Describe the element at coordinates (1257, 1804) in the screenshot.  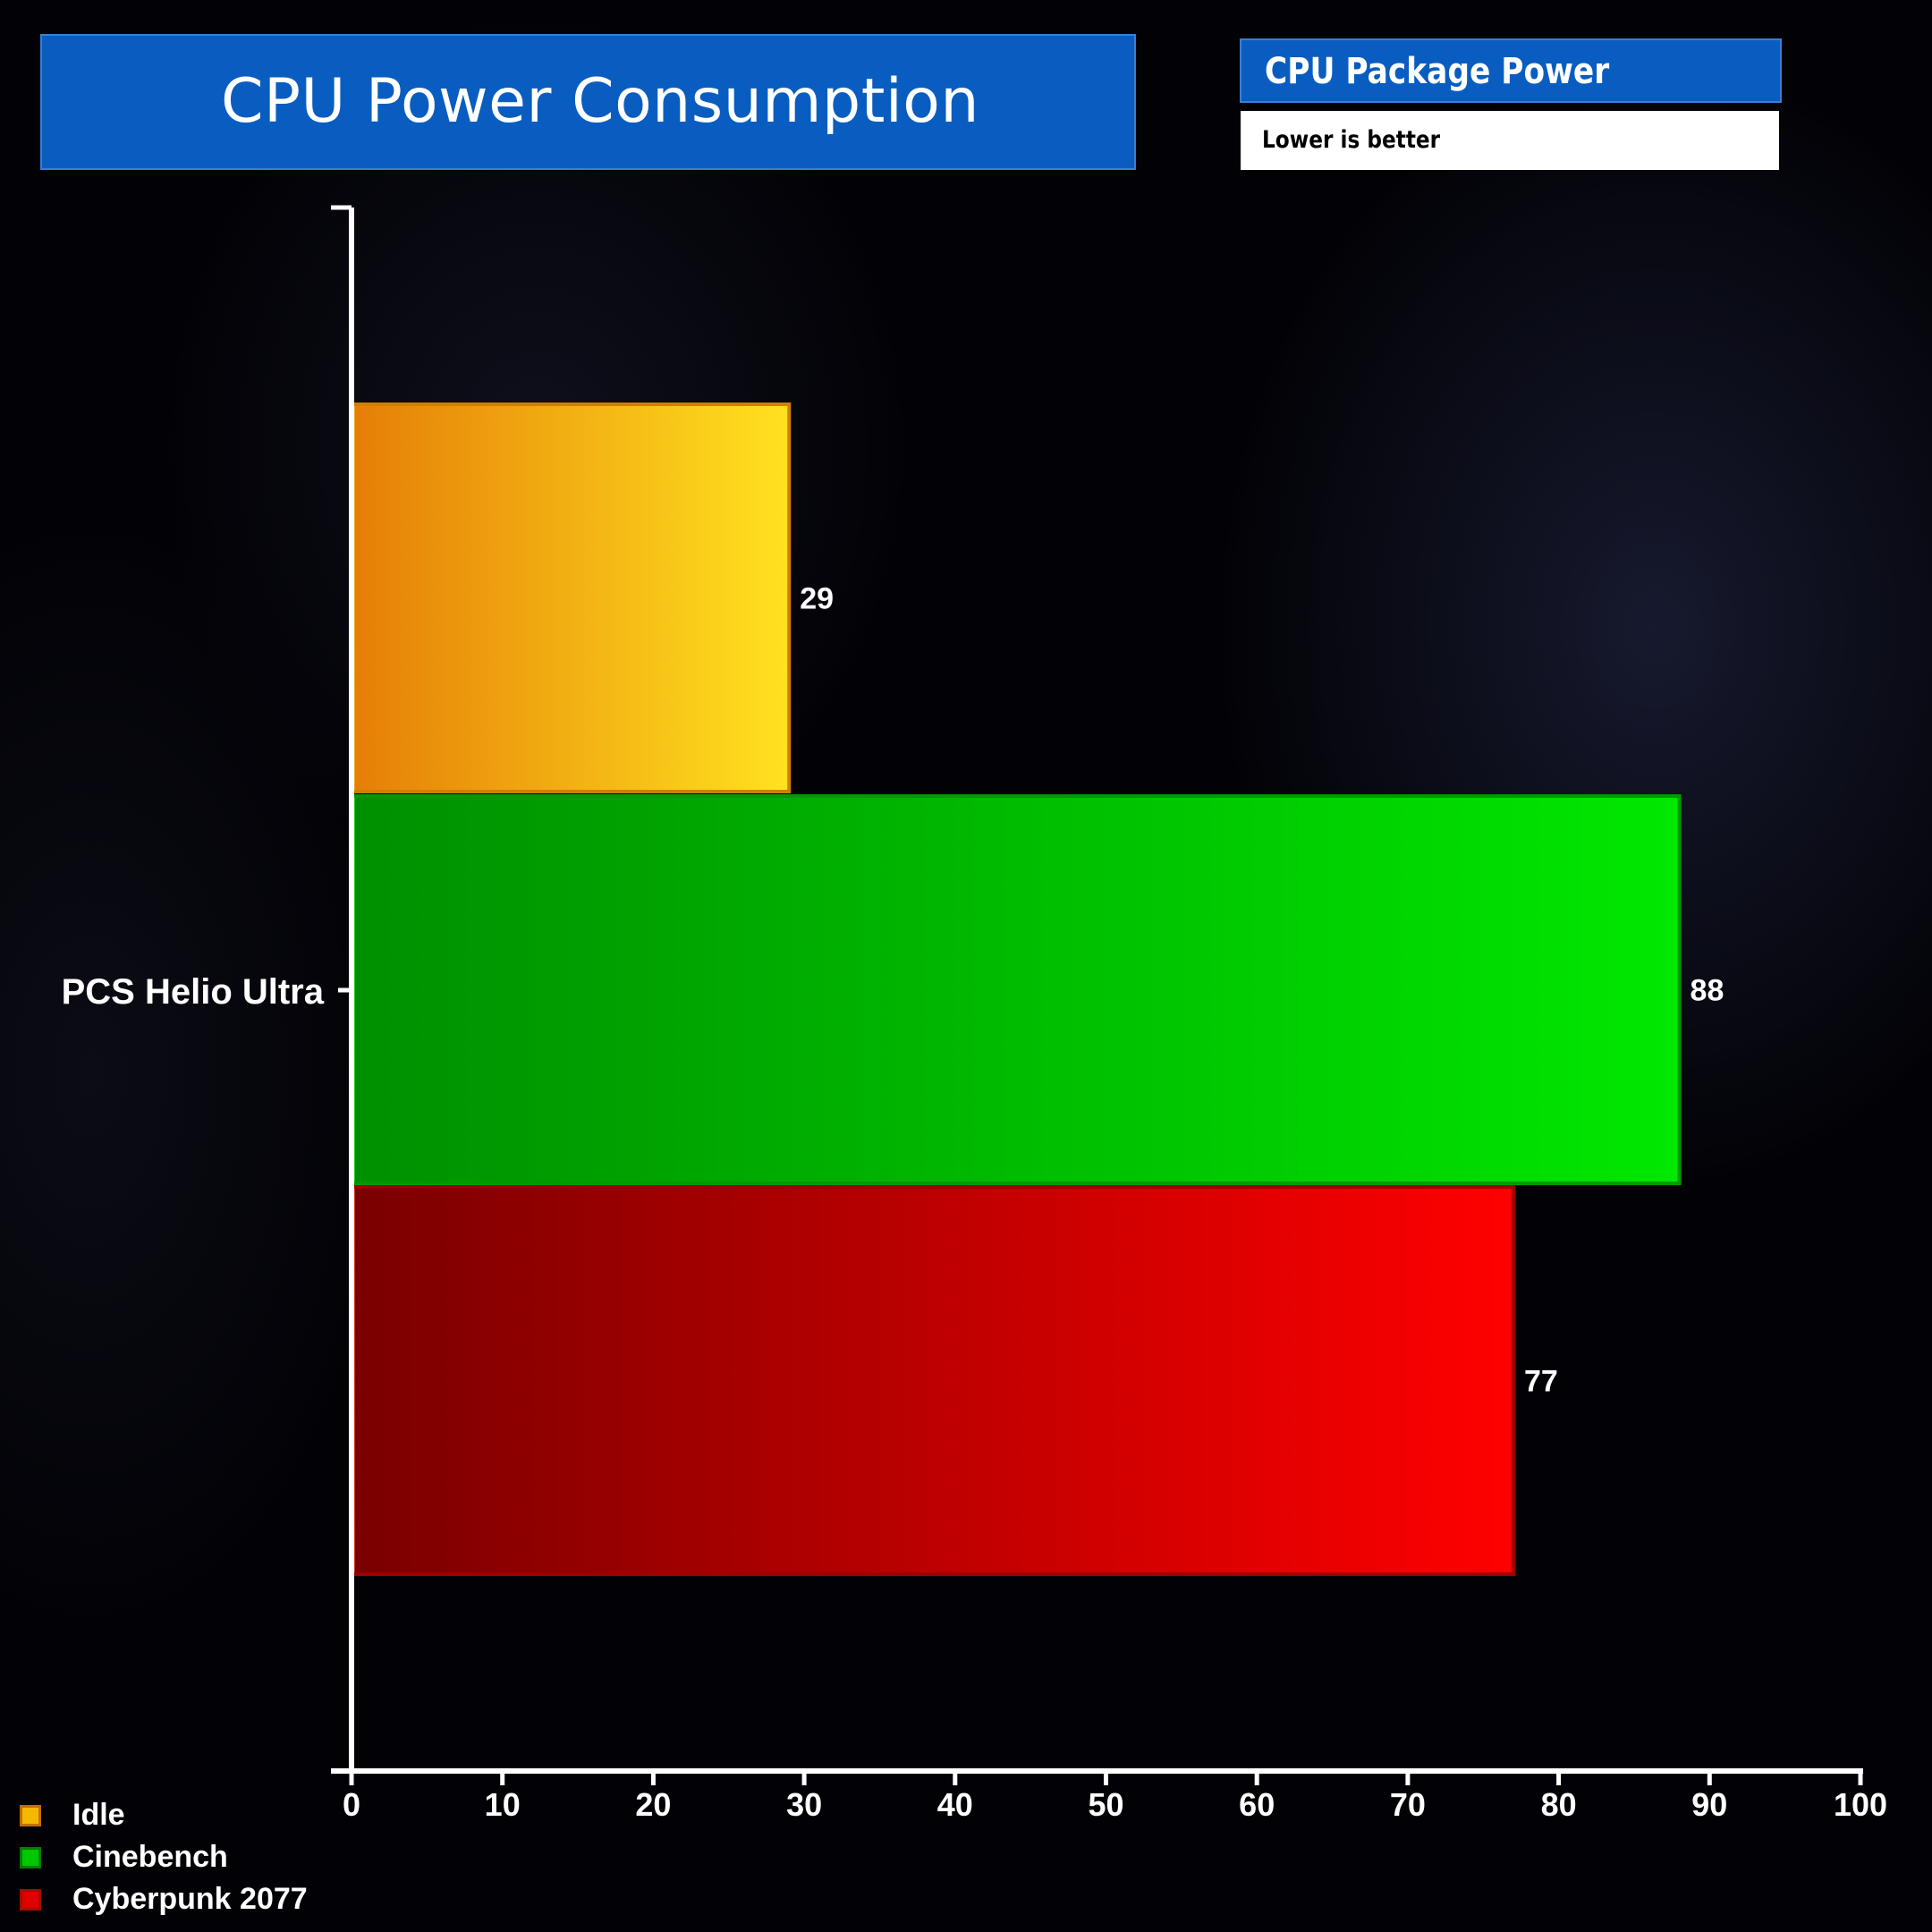
I see `x-tick-label: 60` at that location.